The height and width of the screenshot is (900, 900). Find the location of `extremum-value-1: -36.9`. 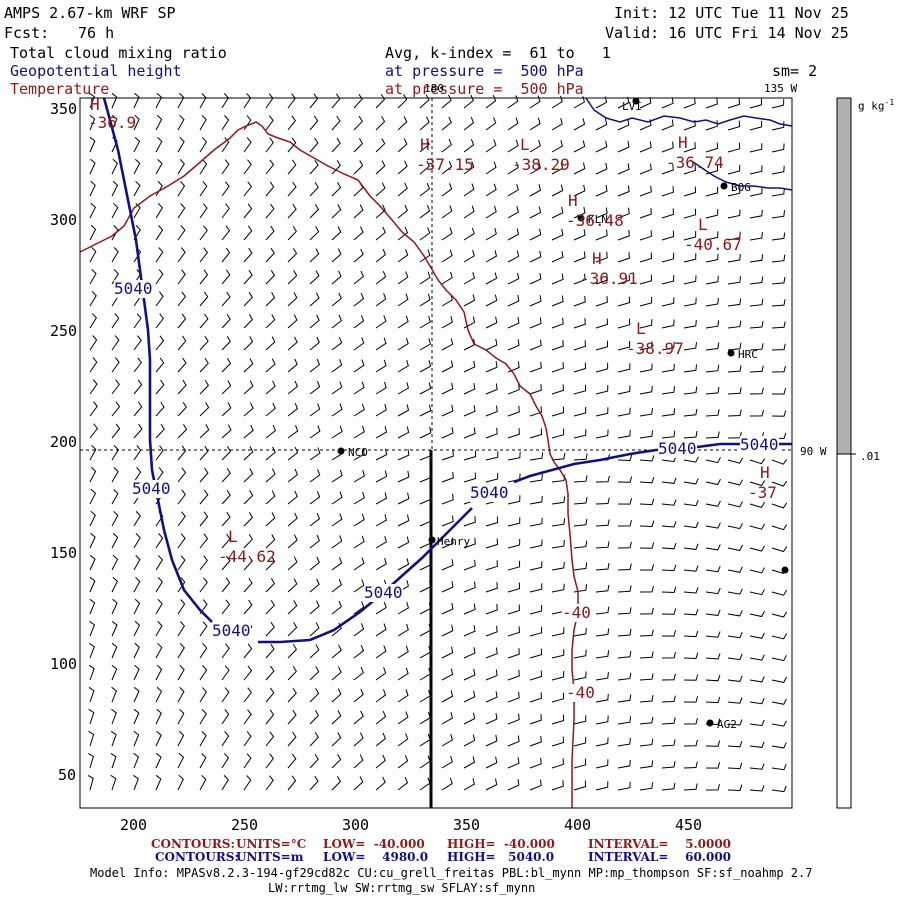

extremum-value-1: -36.9 is located at coordinates (112, 122).